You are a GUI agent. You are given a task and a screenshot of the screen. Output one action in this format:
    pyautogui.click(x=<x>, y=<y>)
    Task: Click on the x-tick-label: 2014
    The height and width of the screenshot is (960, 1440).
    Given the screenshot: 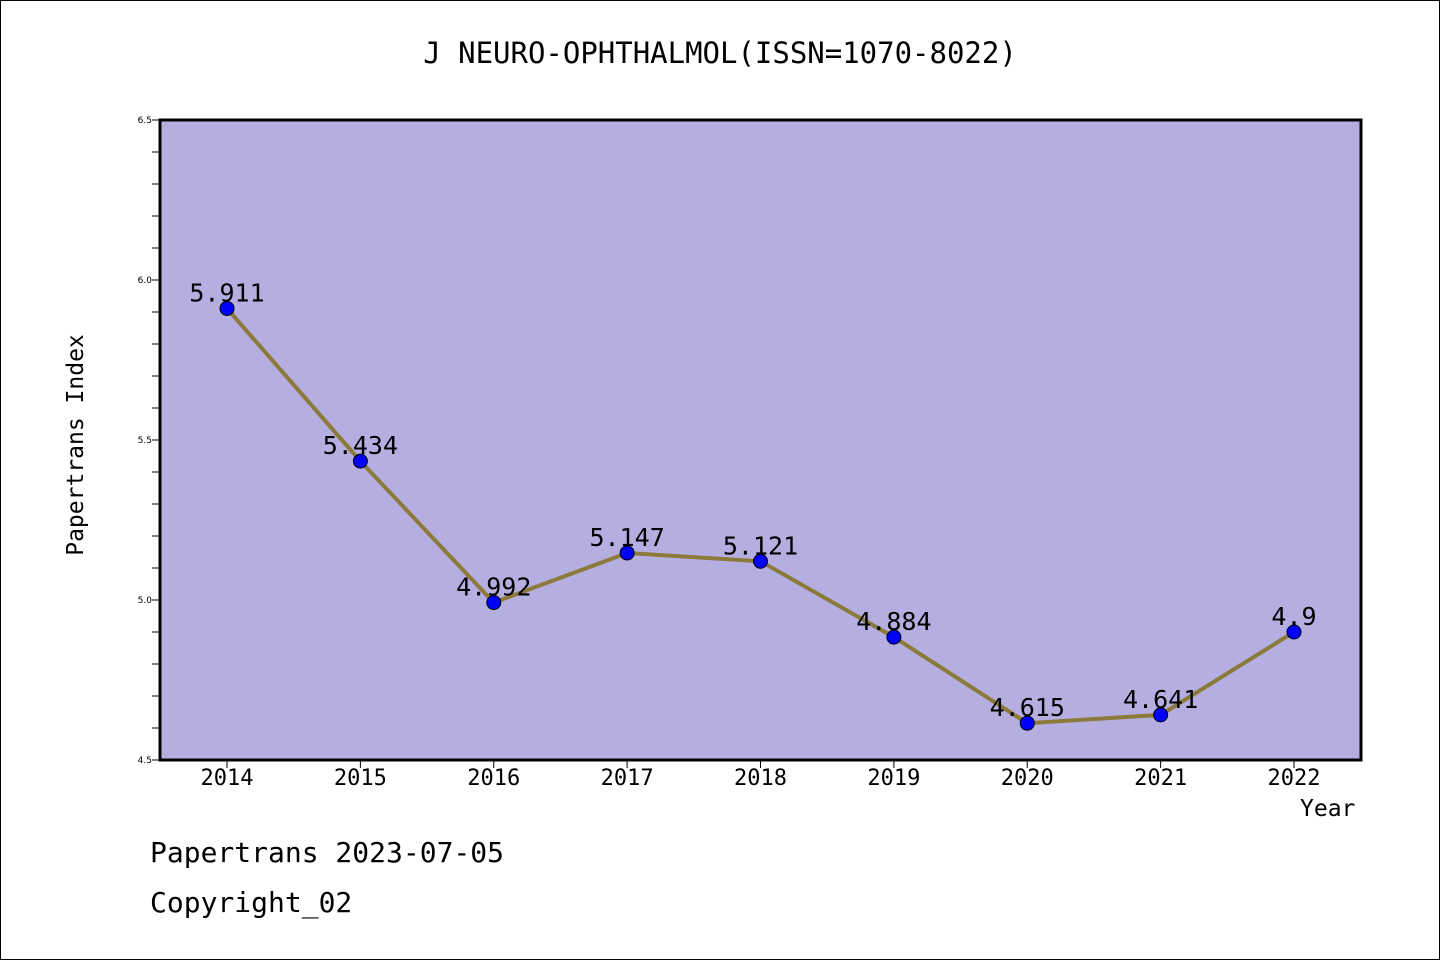 What is the action you would take?
    pyautogui.click(x=227, y=778)
    